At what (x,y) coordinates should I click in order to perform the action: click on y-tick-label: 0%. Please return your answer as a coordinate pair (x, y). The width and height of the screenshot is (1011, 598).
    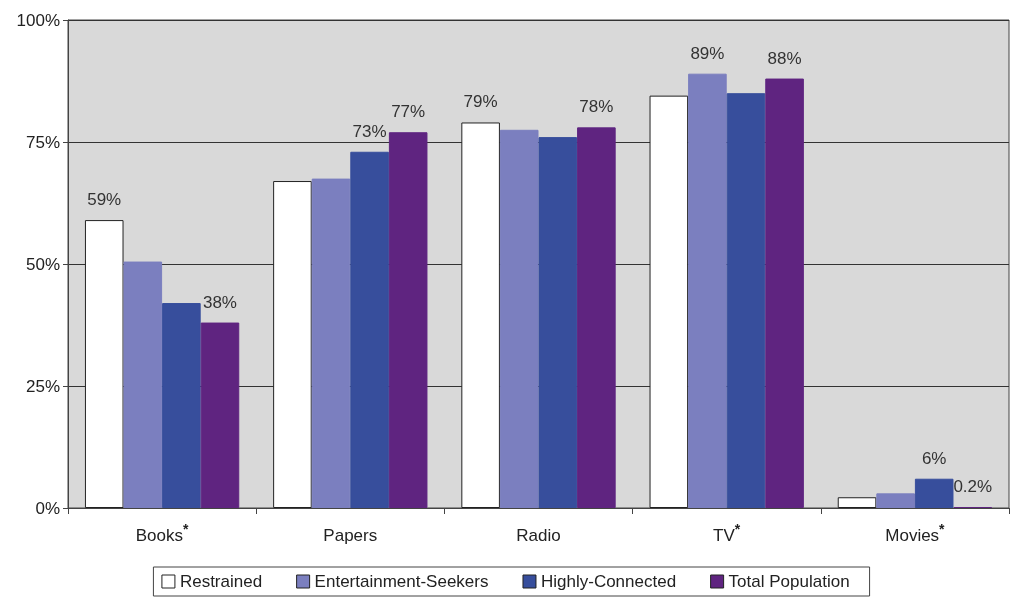
    Looking at the image, I should click on (47, 508).